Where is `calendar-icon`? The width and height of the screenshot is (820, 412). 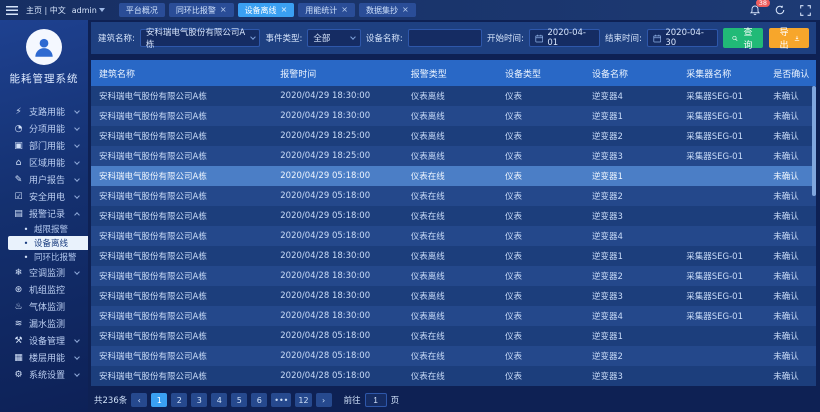 calendar-icon is located at coordinates (657, 38).